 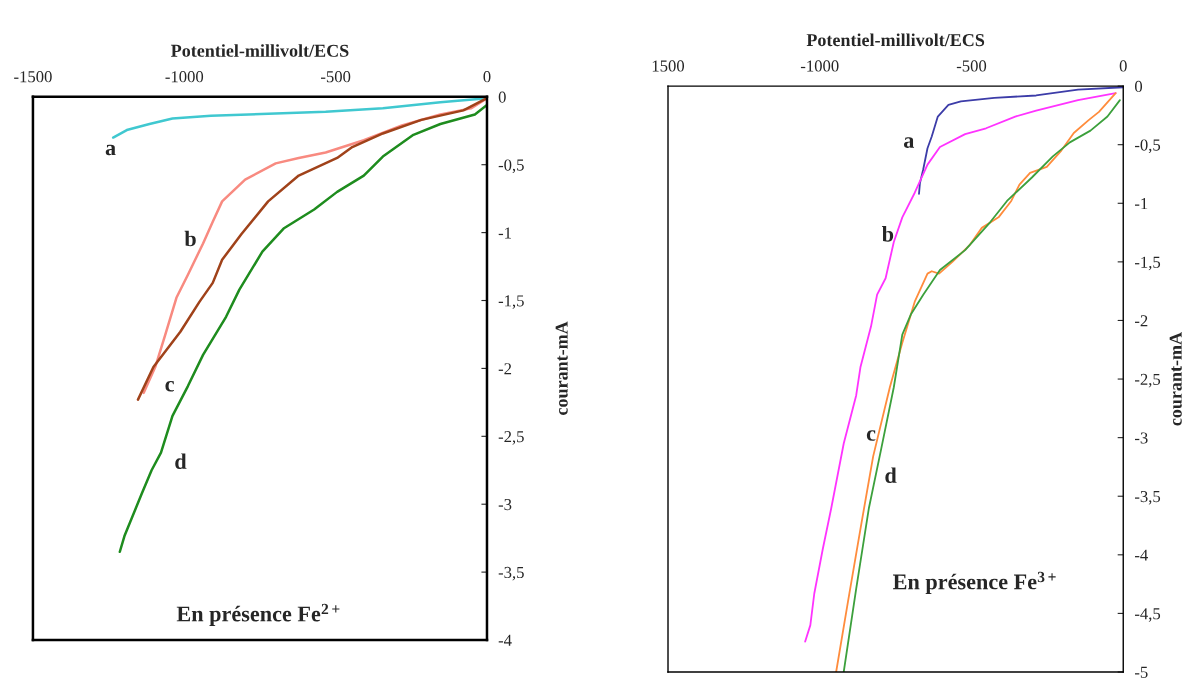 What do you see at coordinates (974, 582) in the screenshot?
I see `annotation: En présence Fe$^{3+}$` at bounding box center [974, 582].